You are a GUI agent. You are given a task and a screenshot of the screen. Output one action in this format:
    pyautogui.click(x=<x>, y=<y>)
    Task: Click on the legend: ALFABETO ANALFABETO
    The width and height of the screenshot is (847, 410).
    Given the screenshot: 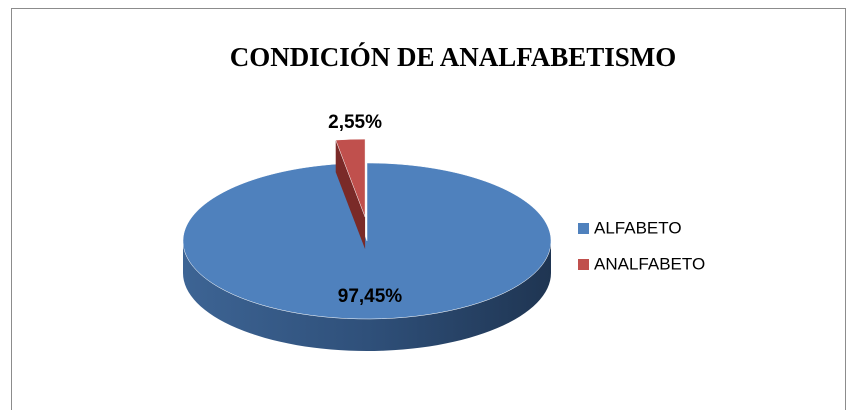 What is the action you would take?
    pyautogui.click(x=641, y=245)
    